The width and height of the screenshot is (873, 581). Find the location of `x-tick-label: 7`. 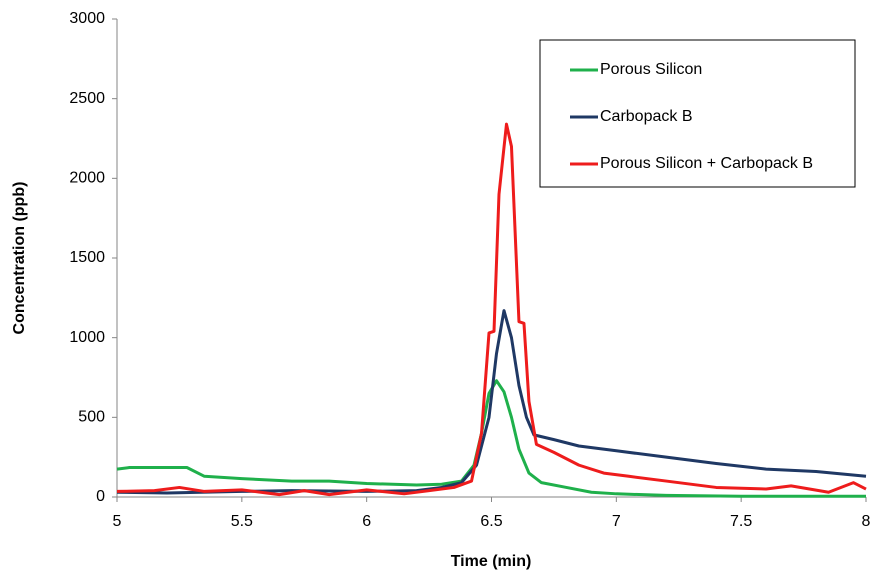

x-tick-label: 7 is located at coordinates (616, 521).